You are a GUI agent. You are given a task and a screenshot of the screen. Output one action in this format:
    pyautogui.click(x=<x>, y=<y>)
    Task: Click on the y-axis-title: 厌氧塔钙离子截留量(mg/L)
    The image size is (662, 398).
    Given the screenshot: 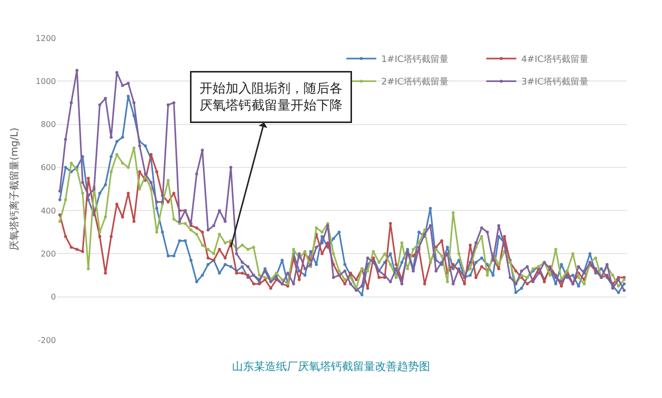 What is the action you would take?
    pyautogui.click(x=14, y=188)
    